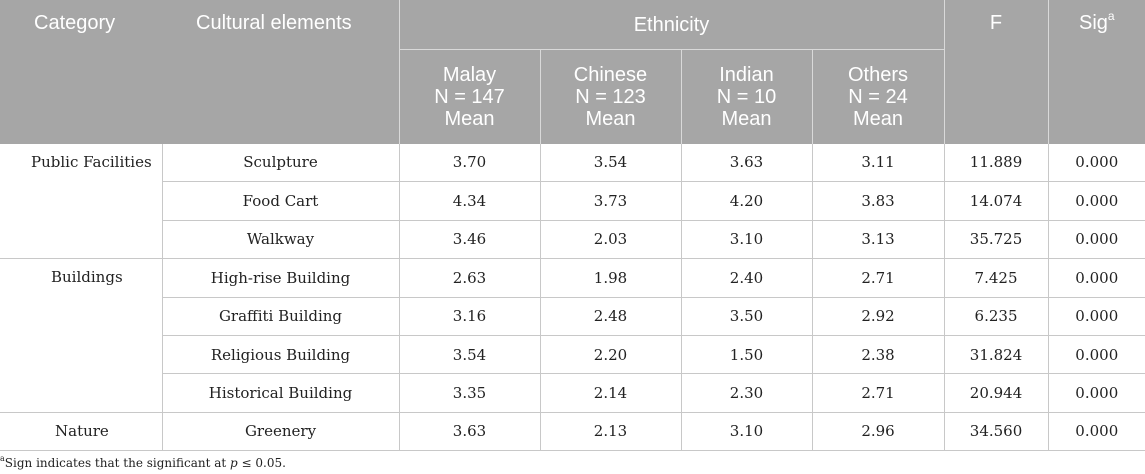  What do you see at coordinates (1093, 23) in the screenshot?
I see `header-sig-label: Sig` at bounding box center [1093, 23].